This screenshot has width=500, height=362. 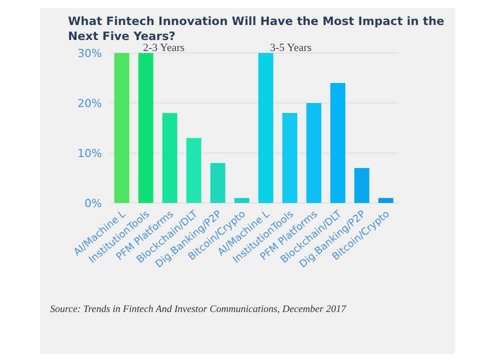 What do you see at coordinates (90, 103) in the screenshot?
I see `y-tick-label: 20%` at bounding box center [90, 103].